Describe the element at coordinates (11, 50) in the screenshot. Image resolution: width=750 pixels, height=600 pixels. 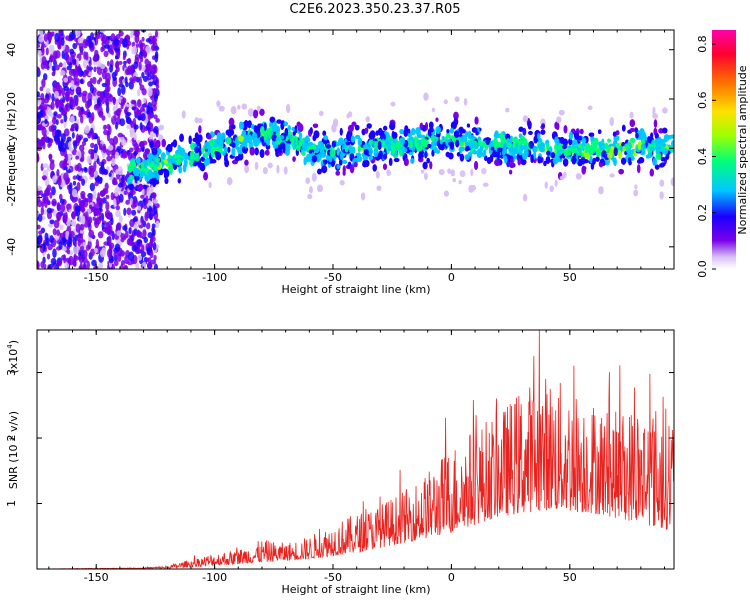
I see `y-tick-label: 40` at that location.